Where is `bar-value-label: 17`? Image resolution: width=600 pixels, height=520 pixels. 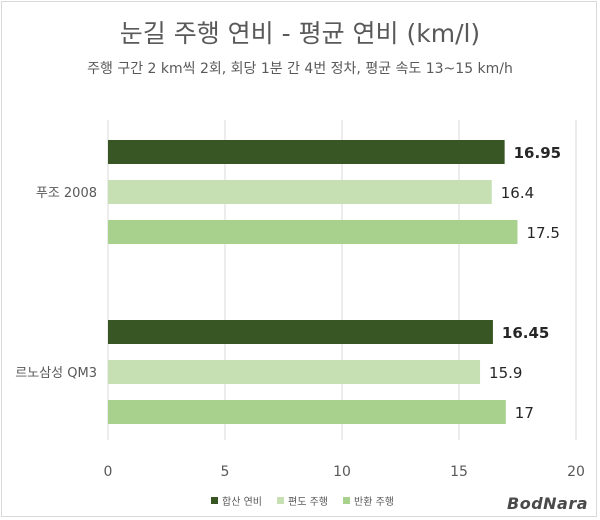 bar-value-label: 17 is located at coordinates (524, 413).